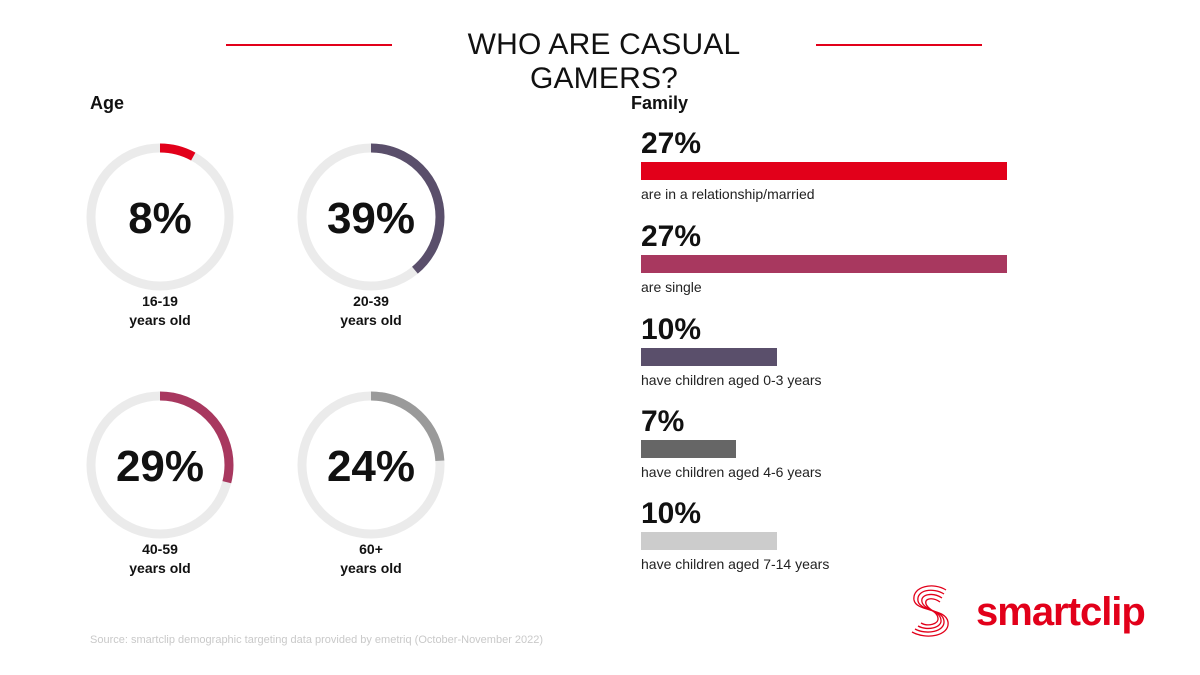 This screenshot has width=1200, height=675. What do you see at coordinates (107, 103) in the screenshot?
I see `age-section-label: Age` at bounding box center [107, 103].